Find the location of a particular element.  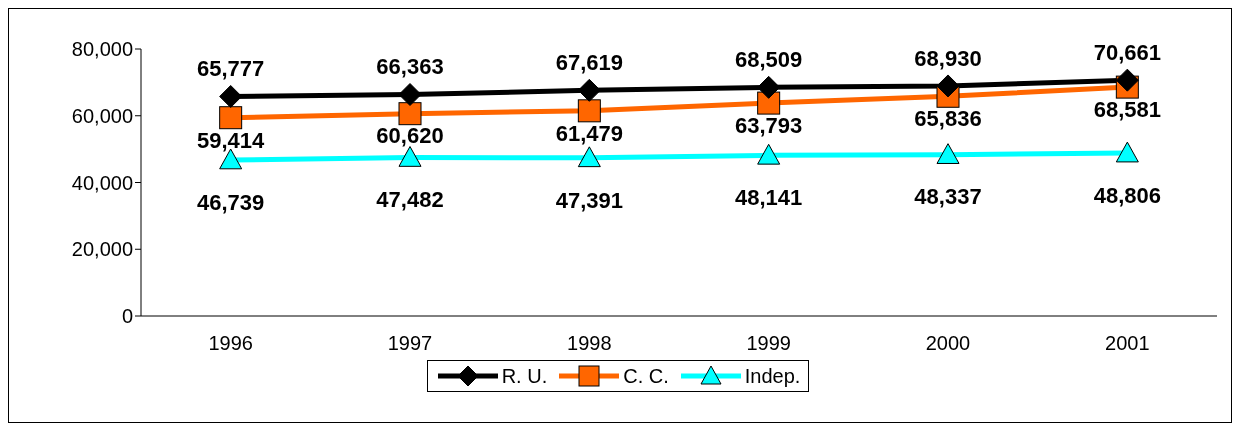

legend-label: Indep. is located at coordinates (772, 376).